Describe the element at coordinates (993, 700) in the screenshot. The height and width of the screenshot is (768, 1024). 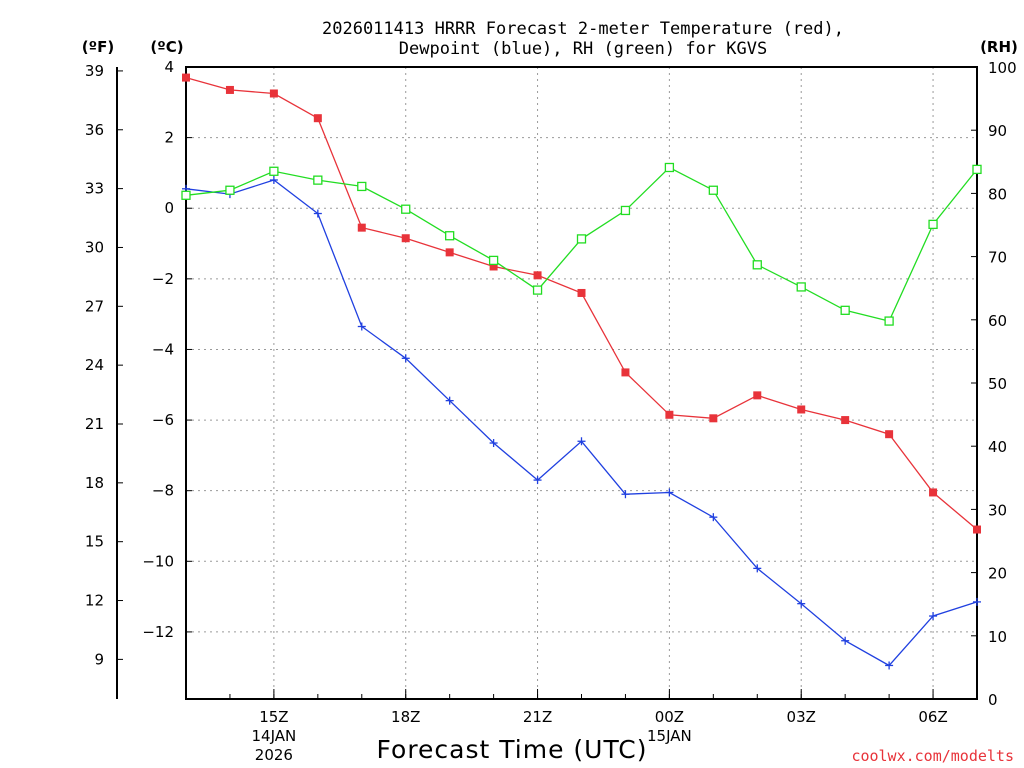
I see `rh-tick-label: 0` at that location.